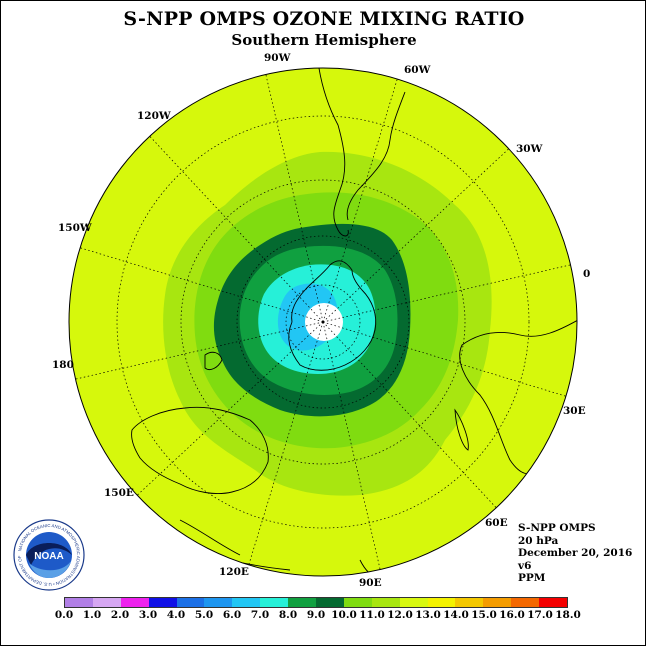  Describe the element at coordinates (200, 450) in the screenshot. I see `australia-coast` at that location.